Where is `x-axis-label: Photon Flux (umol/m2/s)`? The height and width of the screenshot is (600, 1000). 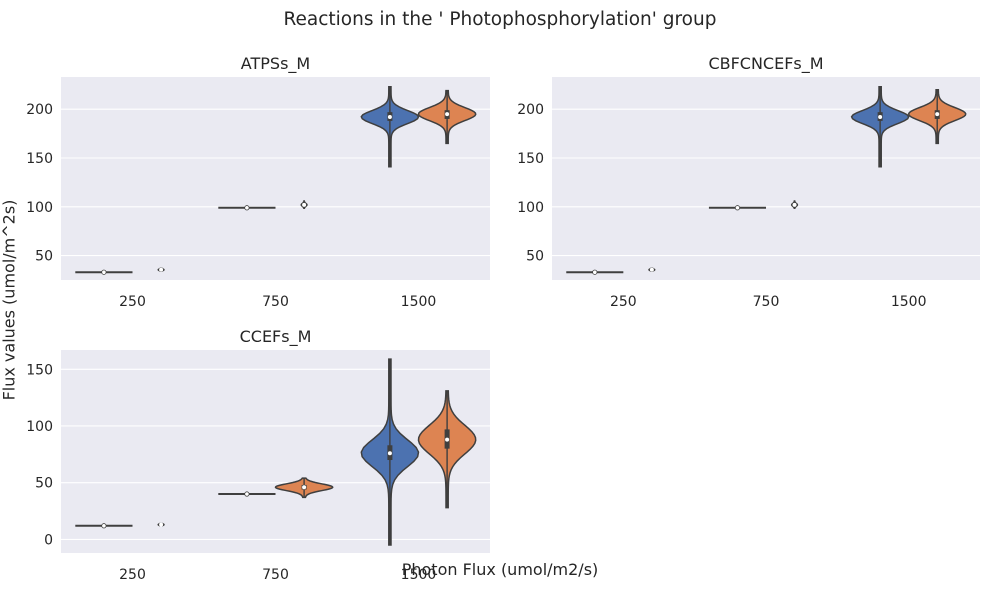 x-axis-label: Photon Flux (umol/m2/s) is located at coordinates (500, 569).